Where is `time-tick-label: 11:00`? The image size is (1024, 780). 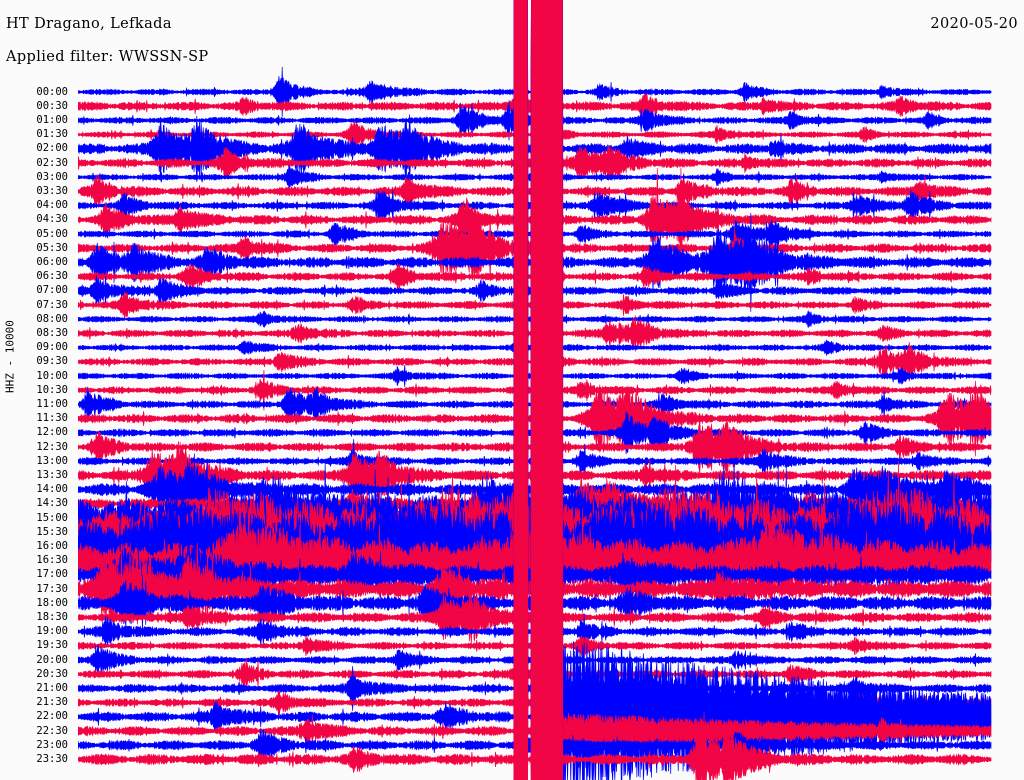
time-tick-label: 11:00 is located at coordinates (52, 403).